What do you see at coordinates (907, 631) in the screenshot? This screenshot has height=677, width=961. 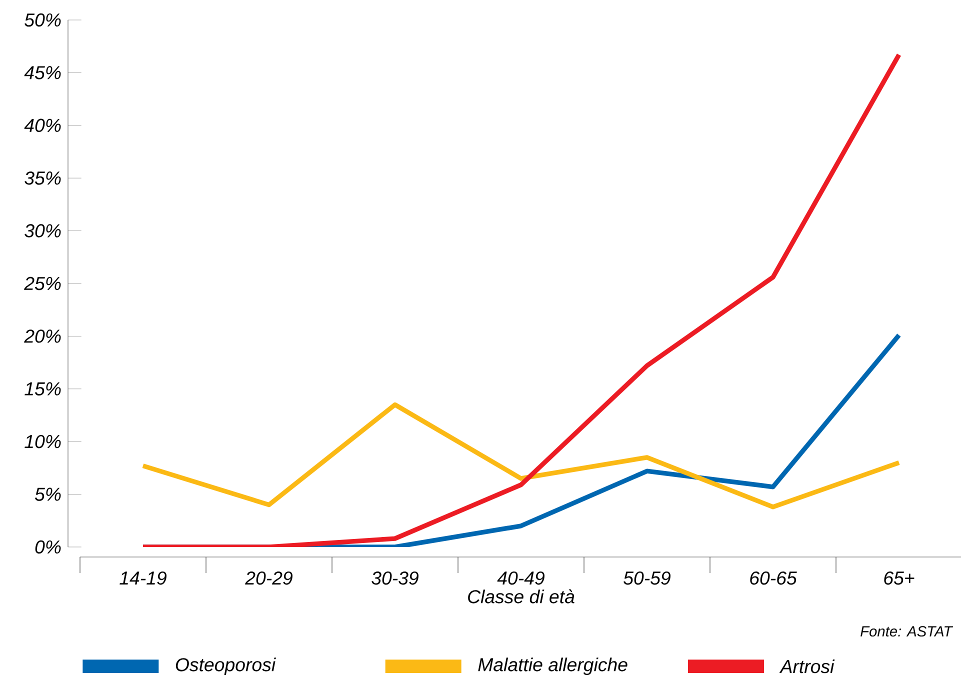 I see `source-note: Fonte: ASTAT` at bounding box center [907, 631].